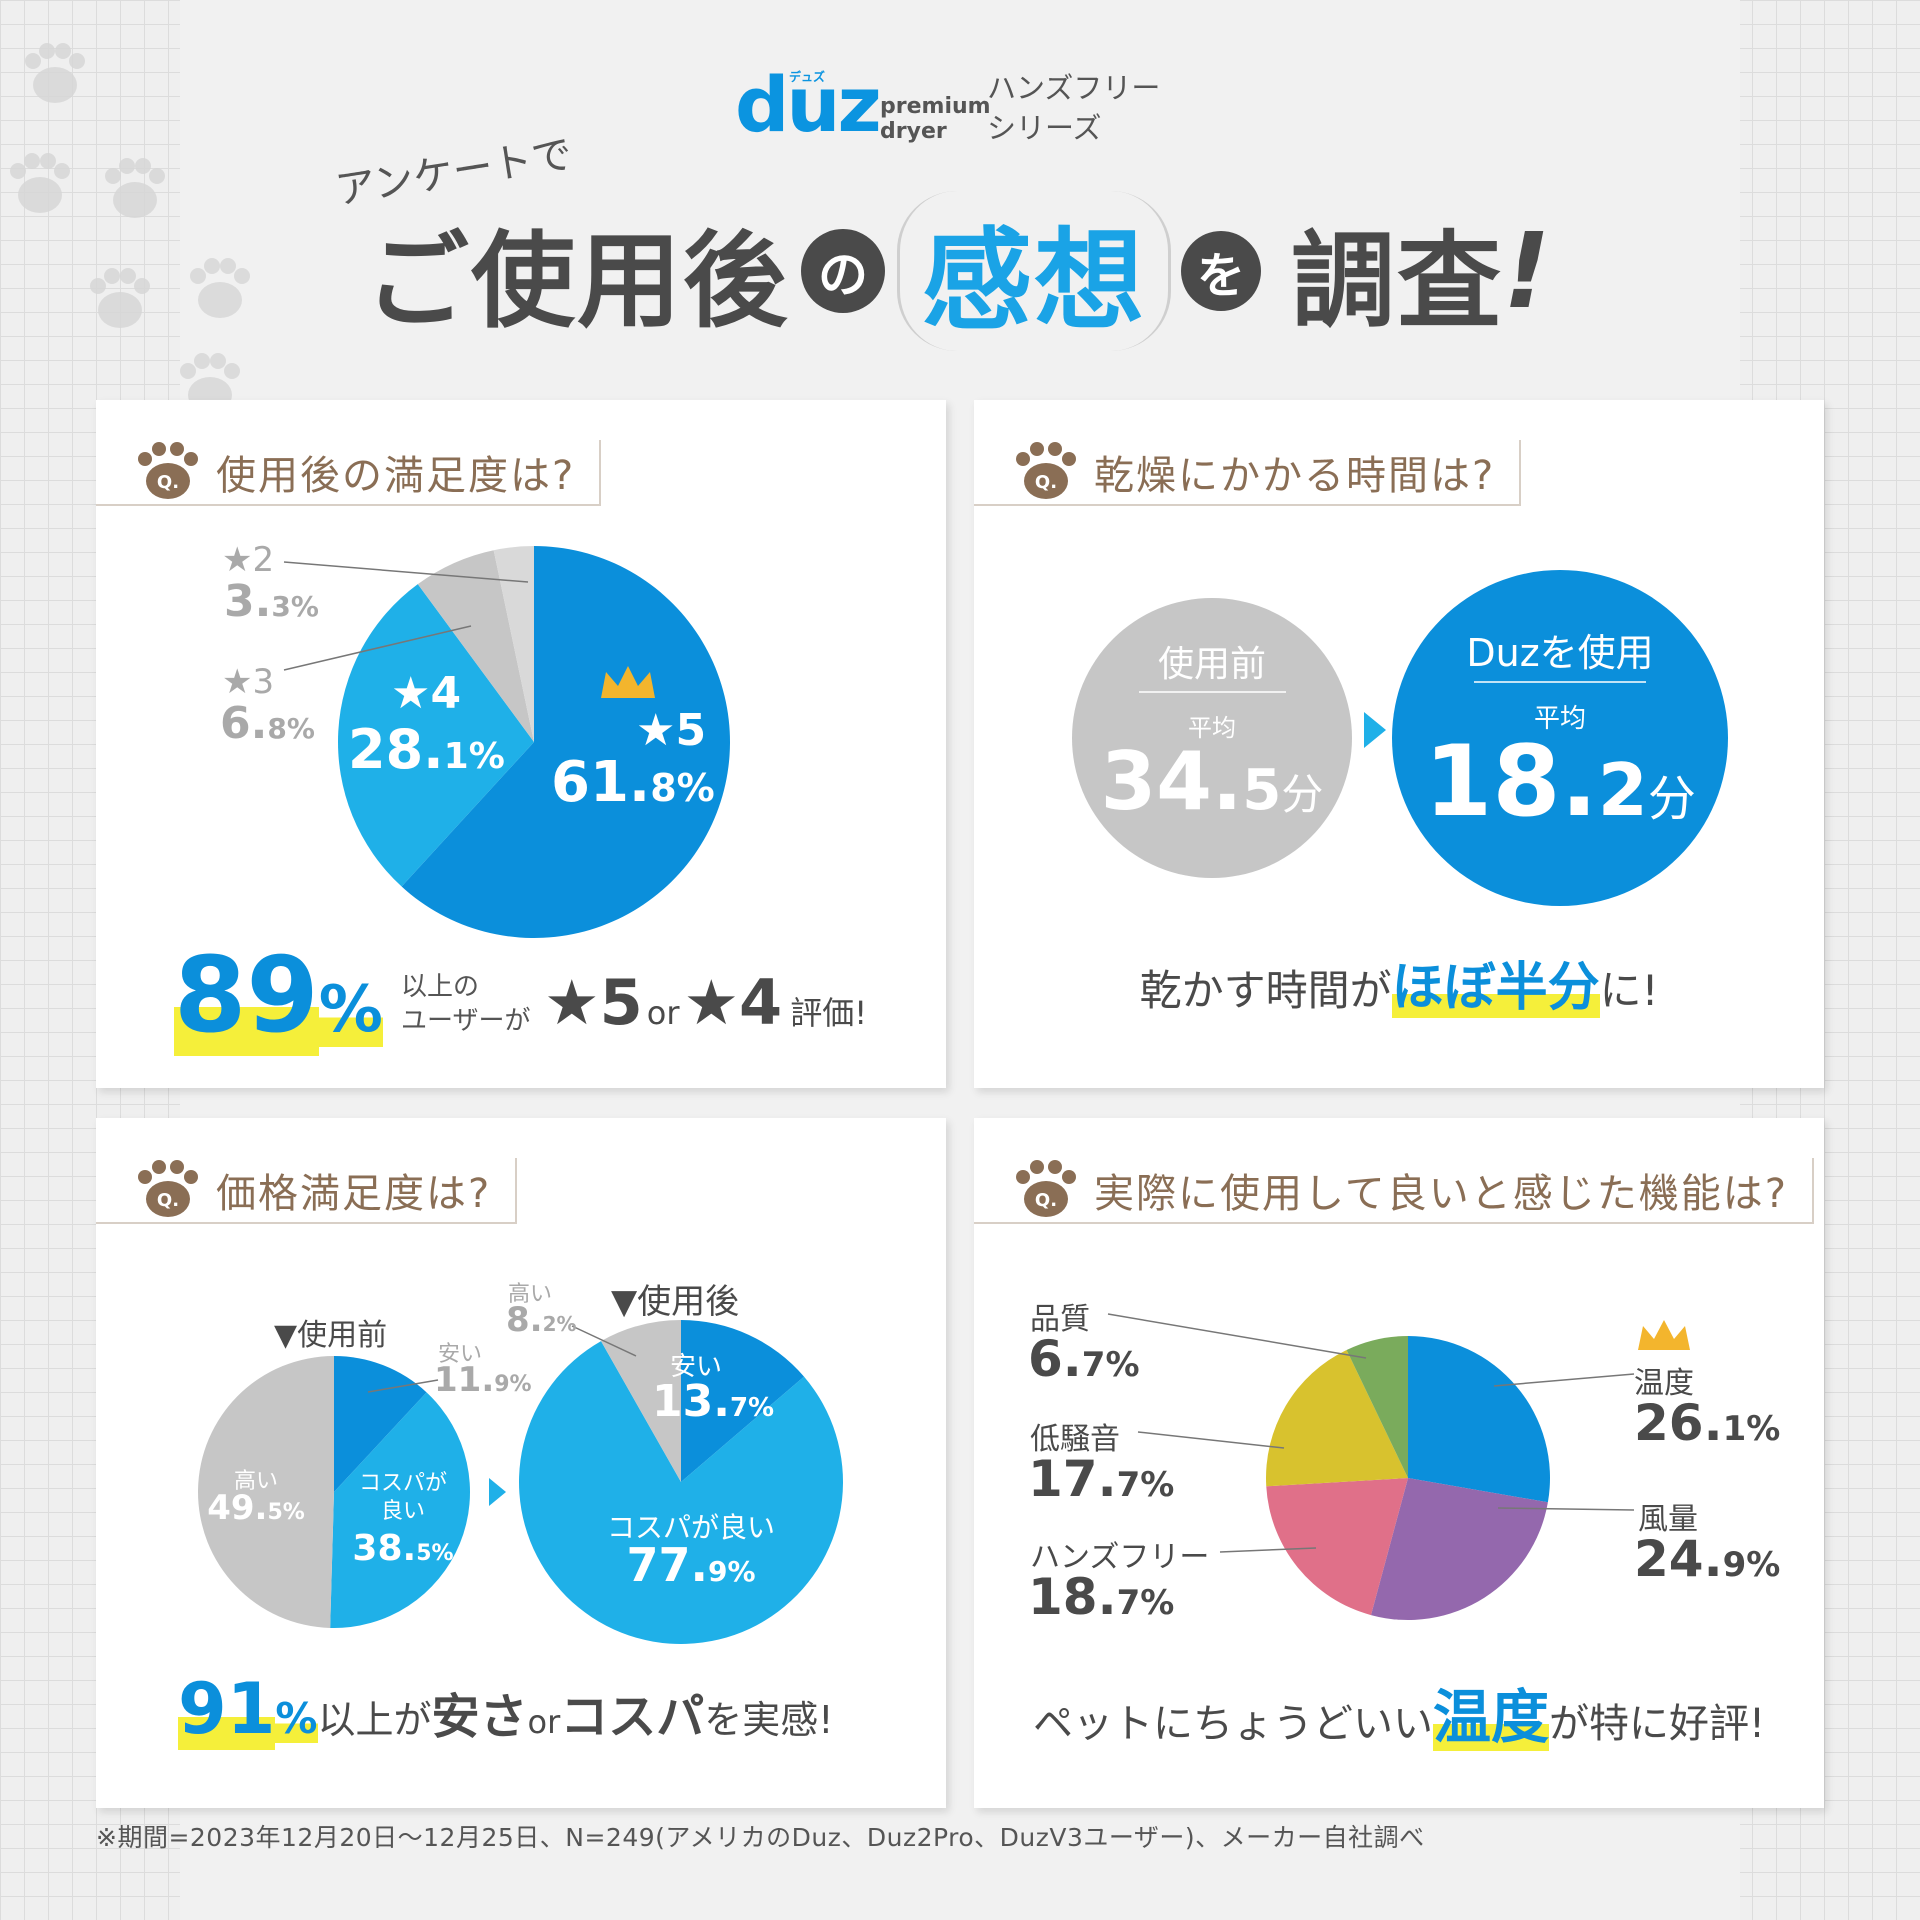 This screenshot has height=1920, width=1920. I want to click on features-pie-chart, so click(1371, 1466).